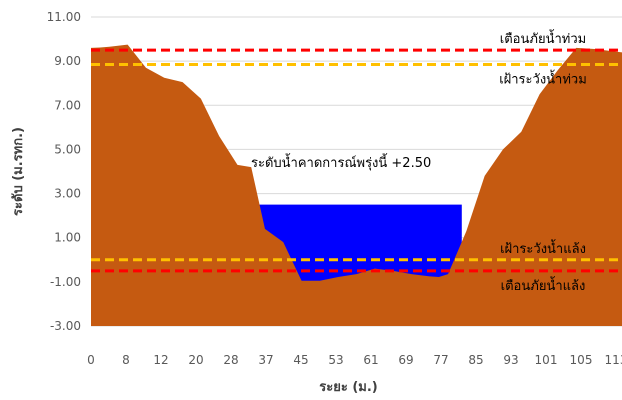 The image size is (622, 400). Describe the element at coordinates (300, 360) in the screenshot. I see `x-tick-label: 45` at that location.